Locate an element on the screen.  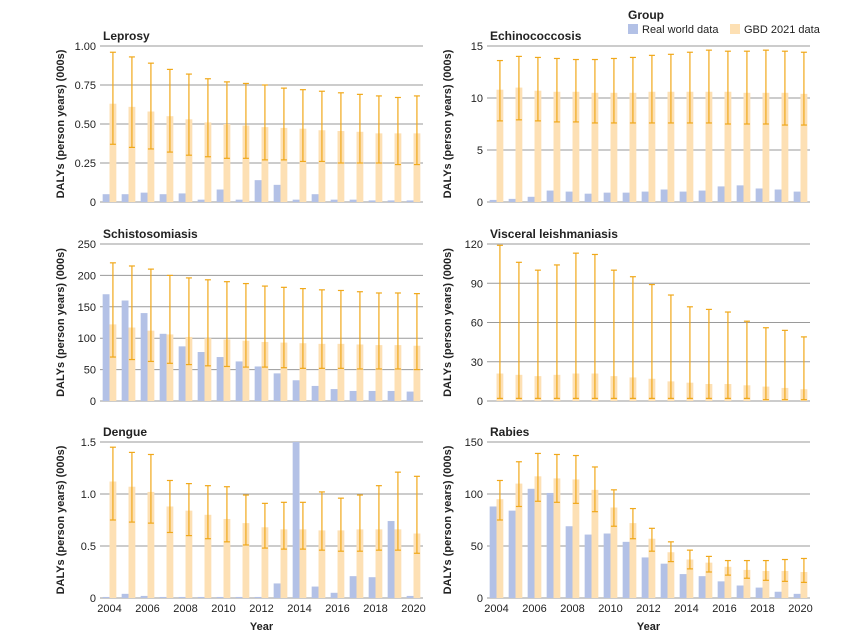
y-tick-label: 250 is located at coordinates (87, 245).